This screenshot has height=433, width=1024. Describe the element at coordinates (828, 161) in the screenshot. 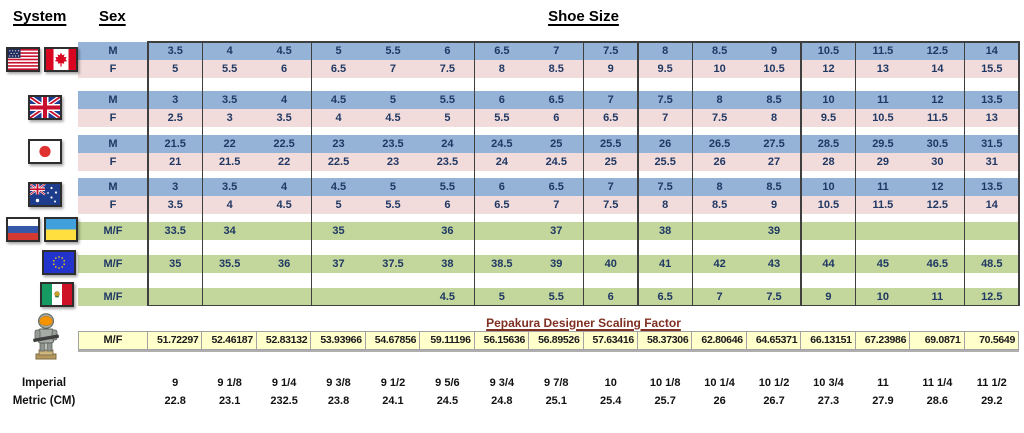

I see `size-cell: 28` at that location.